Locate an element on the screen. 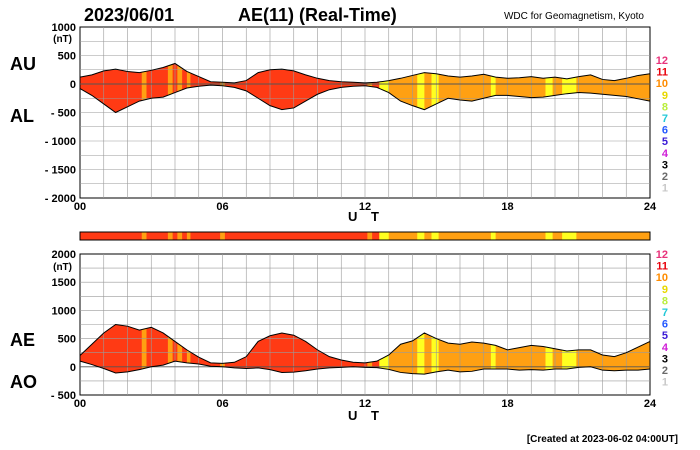 The image size is (700, 450). y-tick-label: 1500 is located at coordinates (64, 283).